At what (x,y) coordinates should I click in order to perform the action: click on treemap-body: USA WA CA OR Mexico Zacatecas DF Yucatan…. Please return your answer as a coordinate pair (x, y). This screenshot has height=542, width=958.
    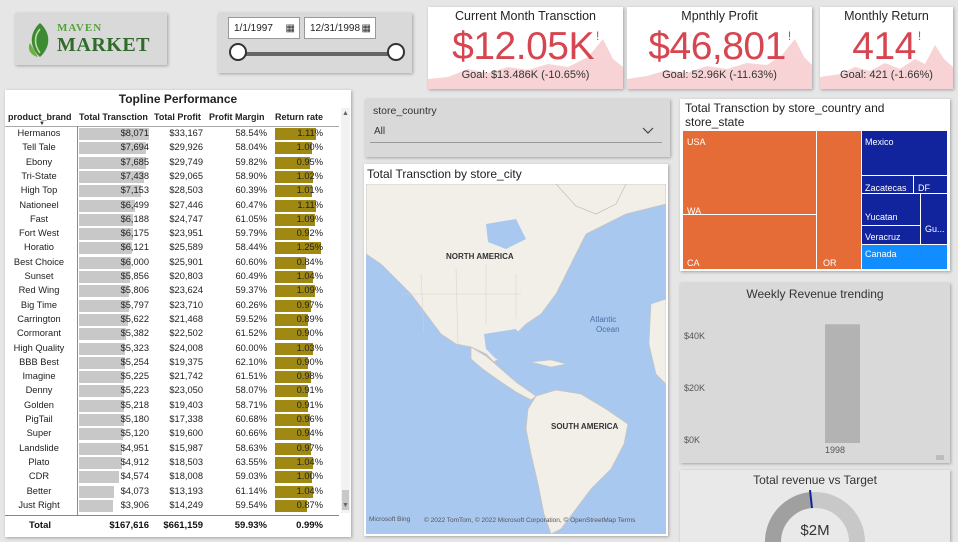
    Looking at the image, I should click on (815, 200).